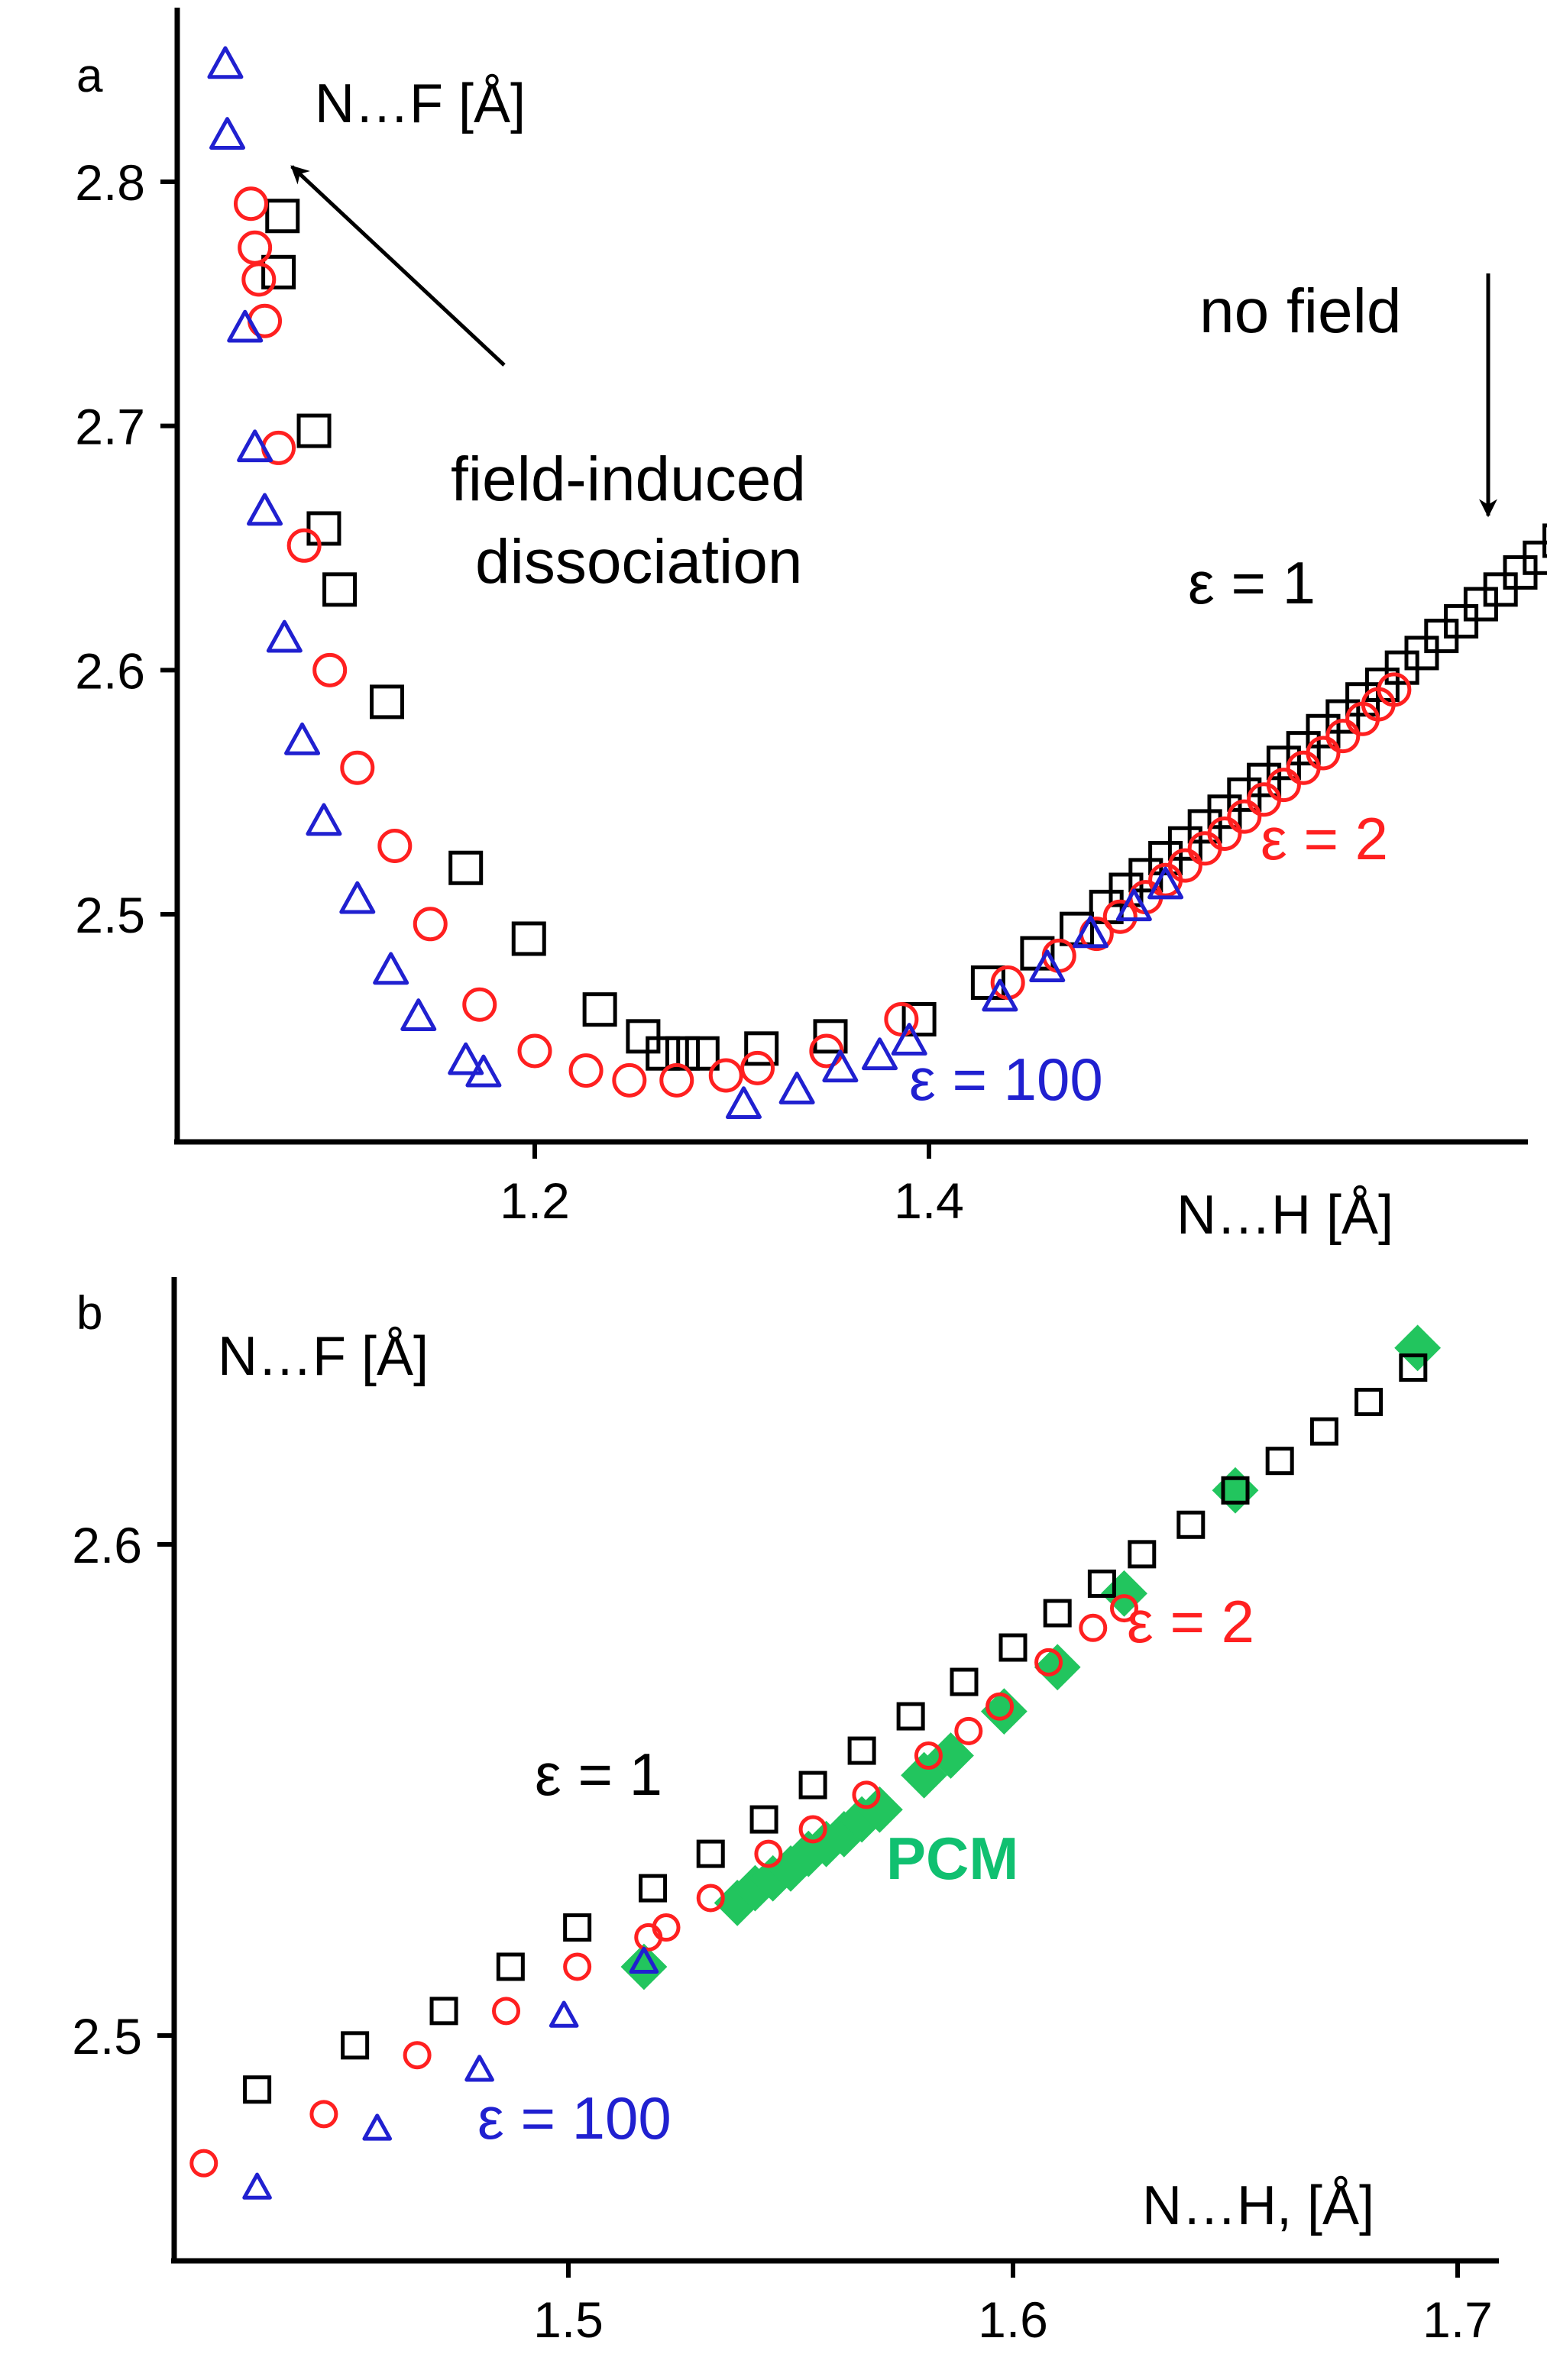  What do you see at coordinates (398, 266) in the screenshot?
I see `dissociation-arrow` at bounding box center [398, 266].